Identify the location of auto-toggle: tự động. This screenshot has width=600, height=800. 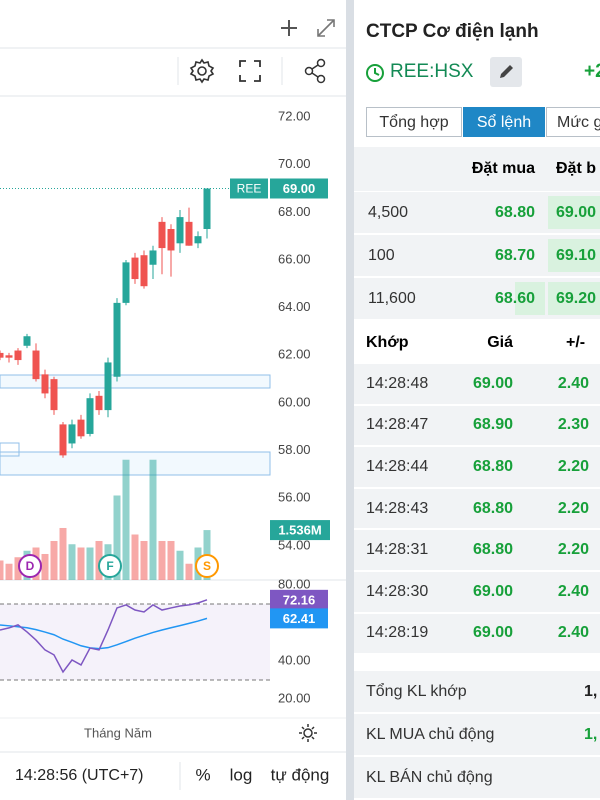
(300, 774).